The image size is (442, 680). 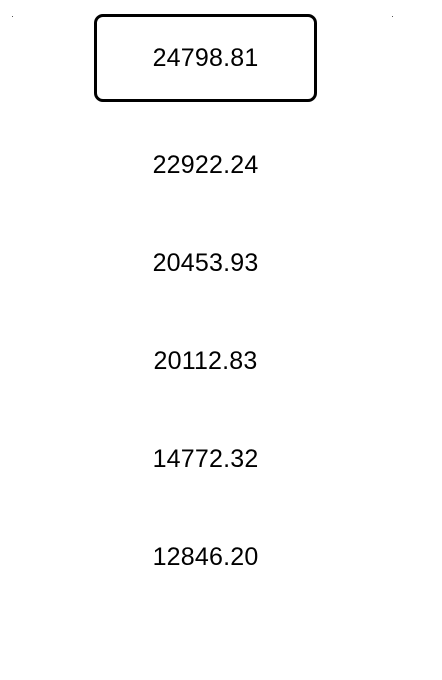 I want to click on list-item: 14772.32, so click(x=205, y=459).